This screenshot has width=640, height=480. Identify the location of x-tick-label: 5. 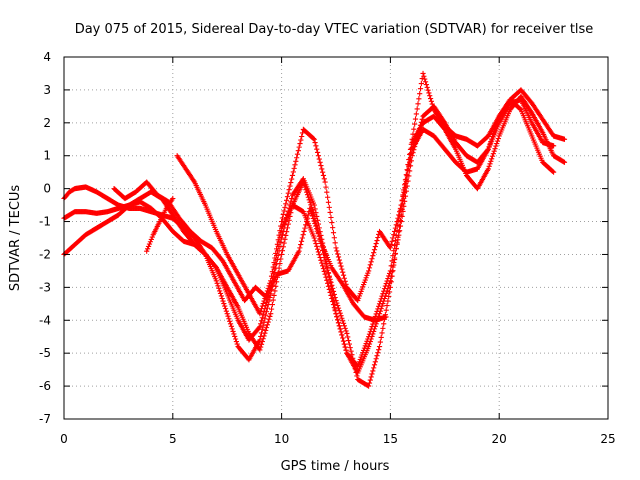
(173, 439).